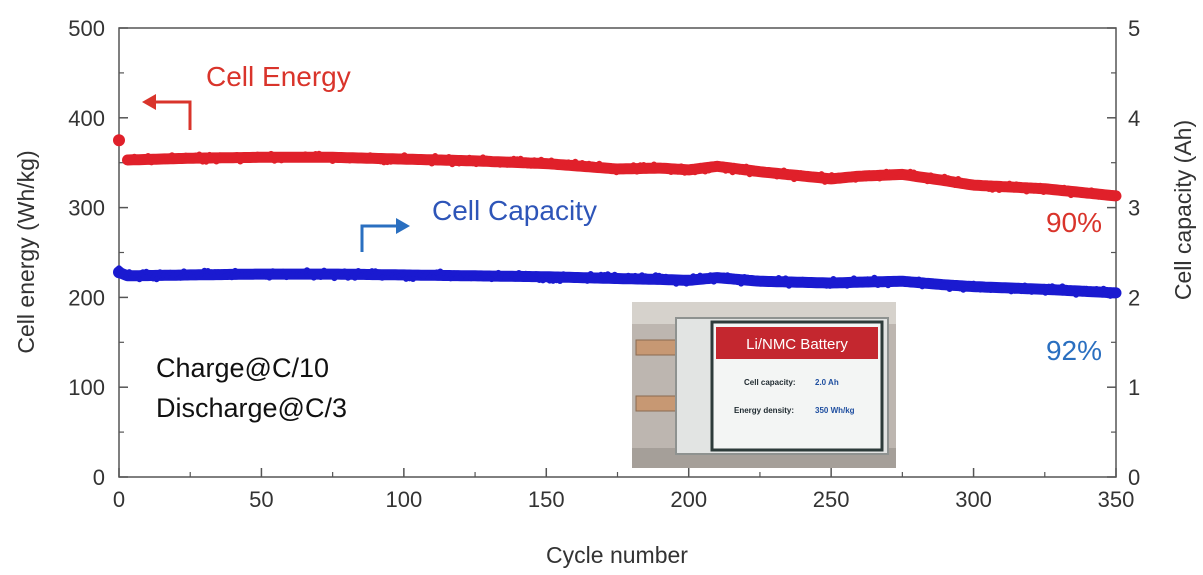 The image size is (1203, 575). I want to click on x-tick-label-250: 250, so click(831, 499).